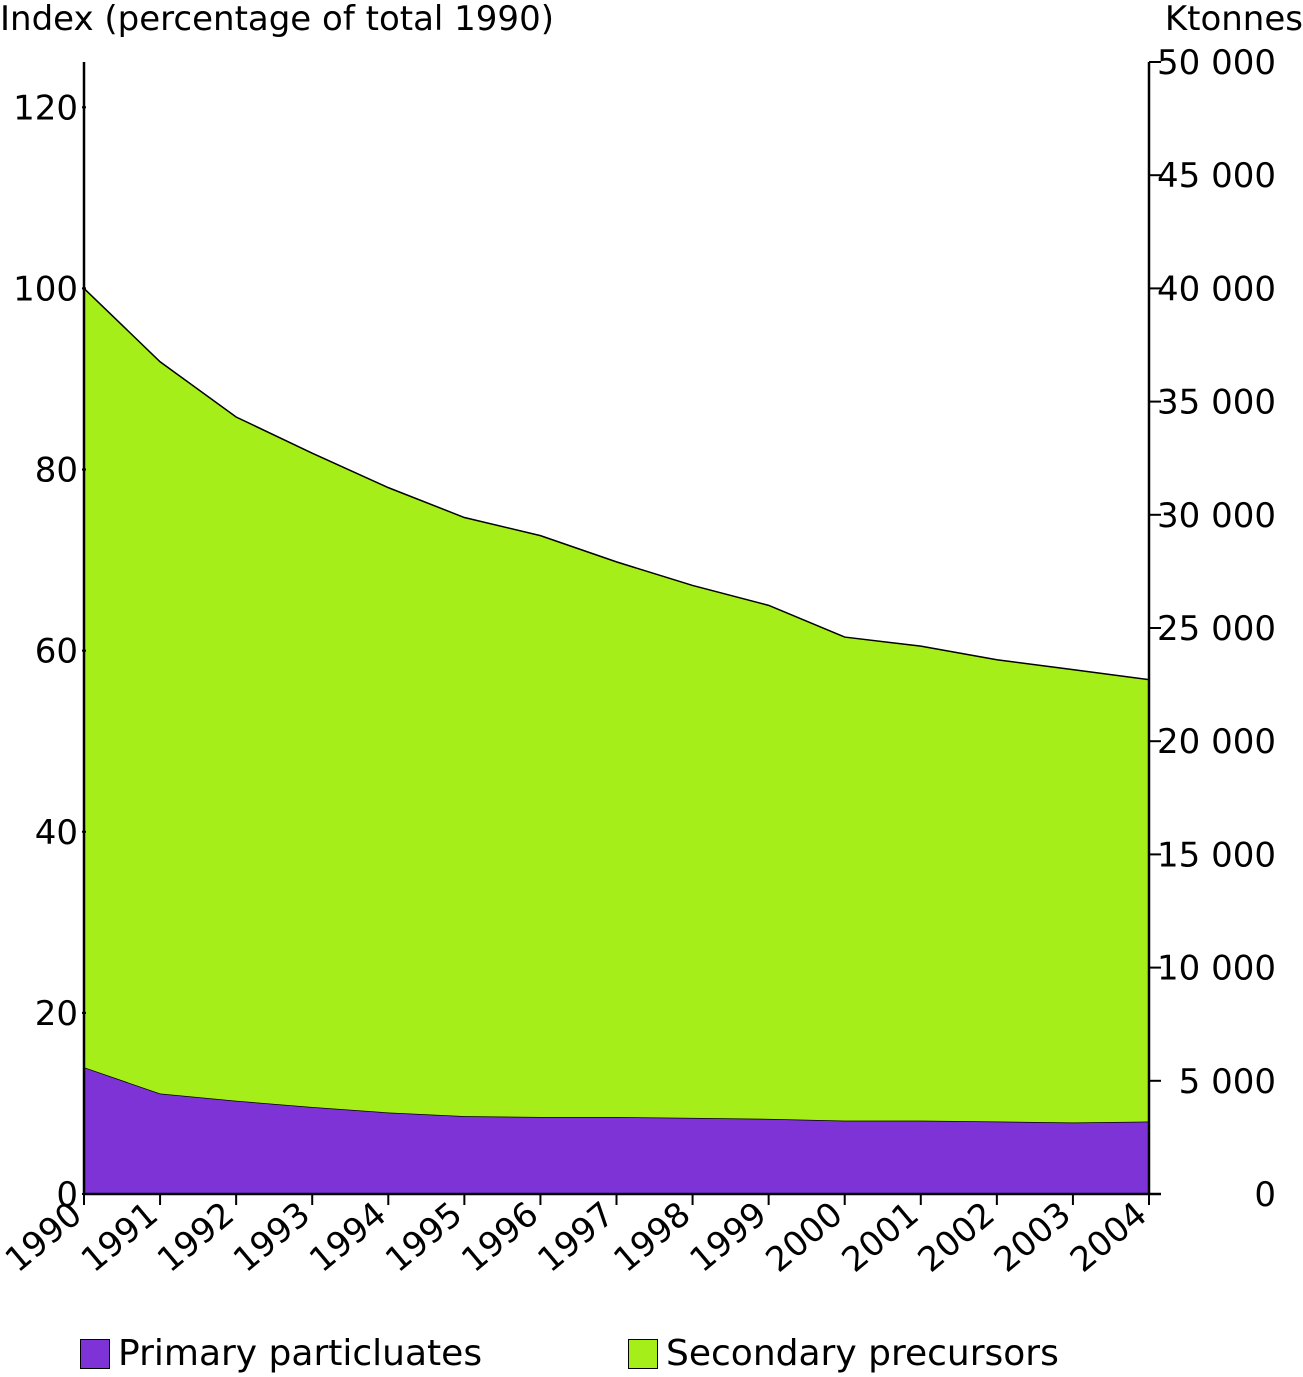 The width and height of the screenshot is (1303, 1377). What do you see at coordinates (1216, 855) in the screenshot?
I see `right-tick-label-3: 15 000` at bounding box center [1216, 855].